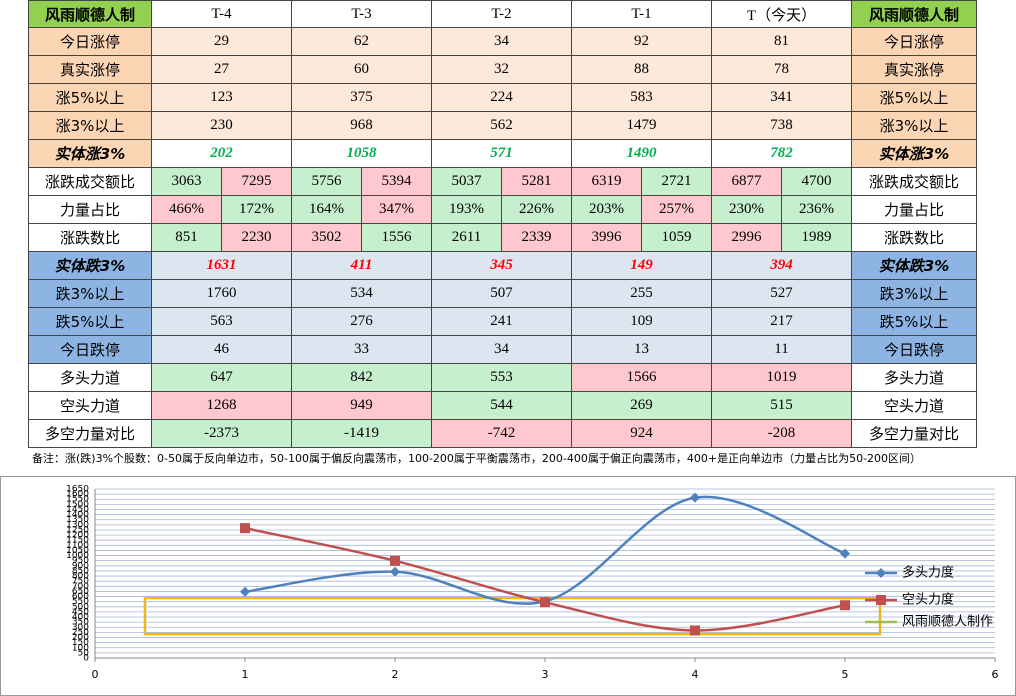 The width and height of the screenshot is (1016, 696). I want to click on value-cell: 34, so click(502, 350).